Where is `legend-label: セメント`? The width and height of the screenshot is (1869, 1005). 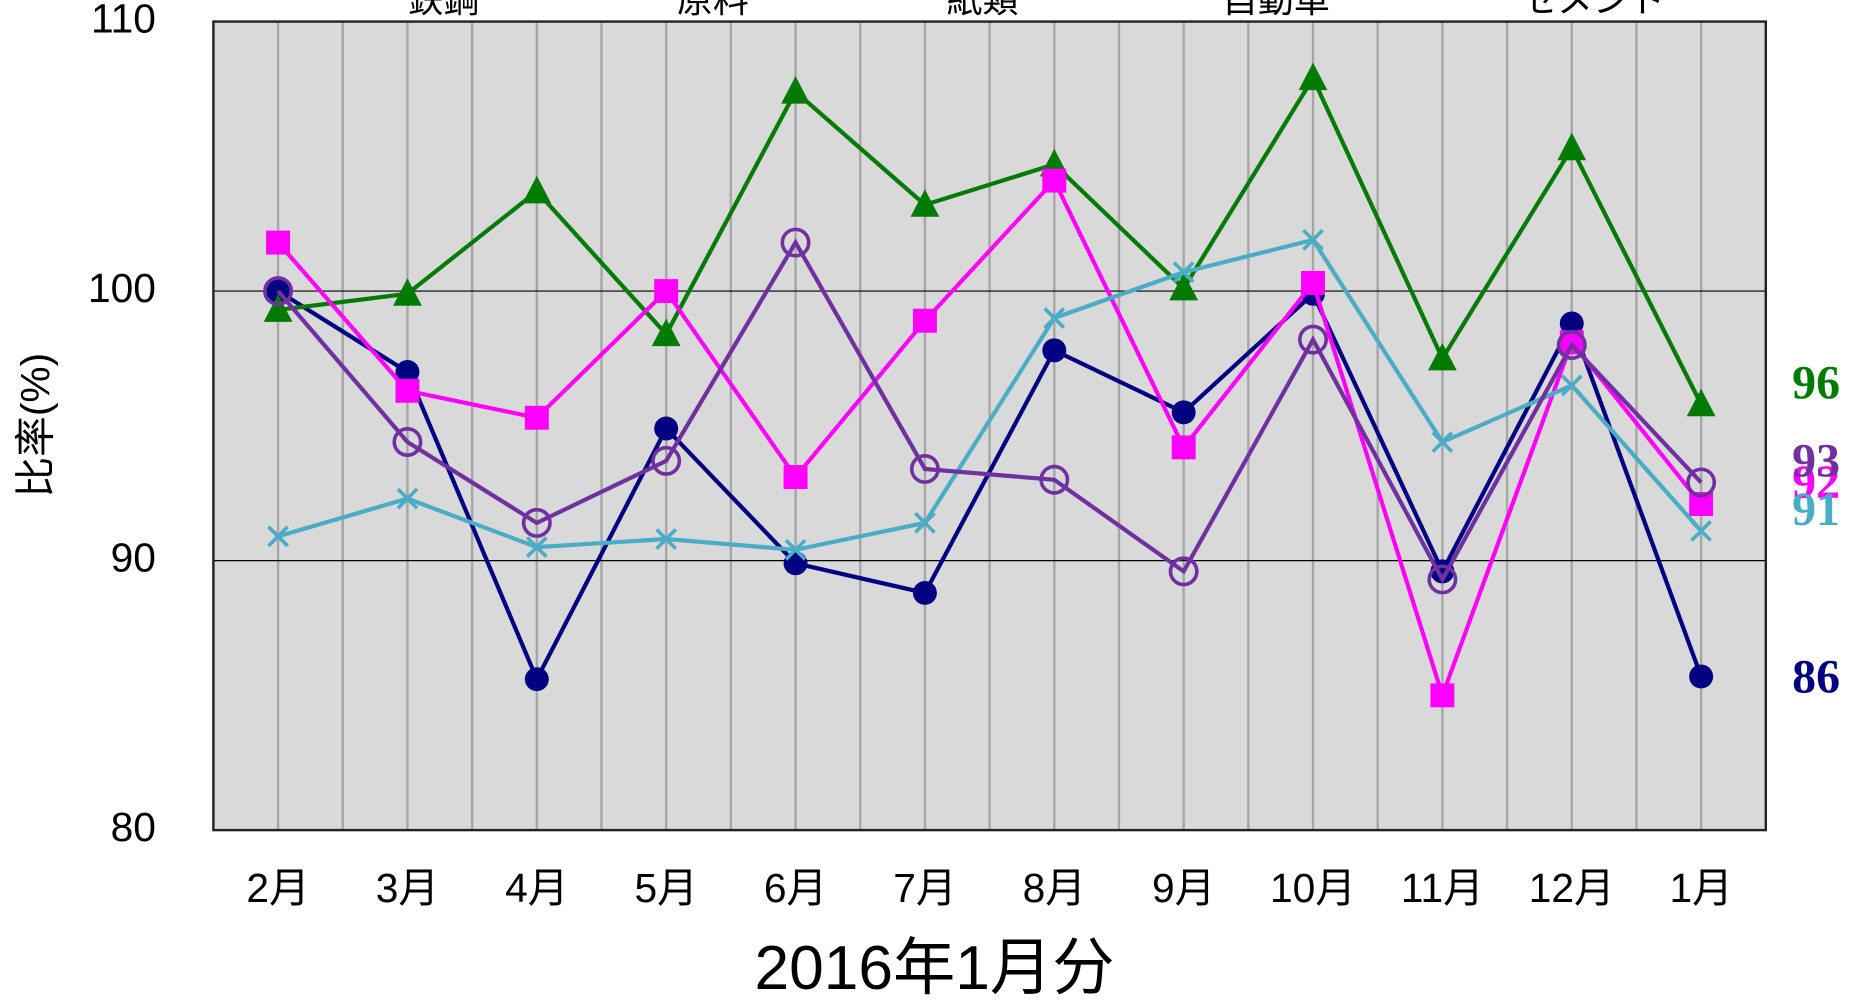 legend-label: セメント is located at coordinates (1593, 10).